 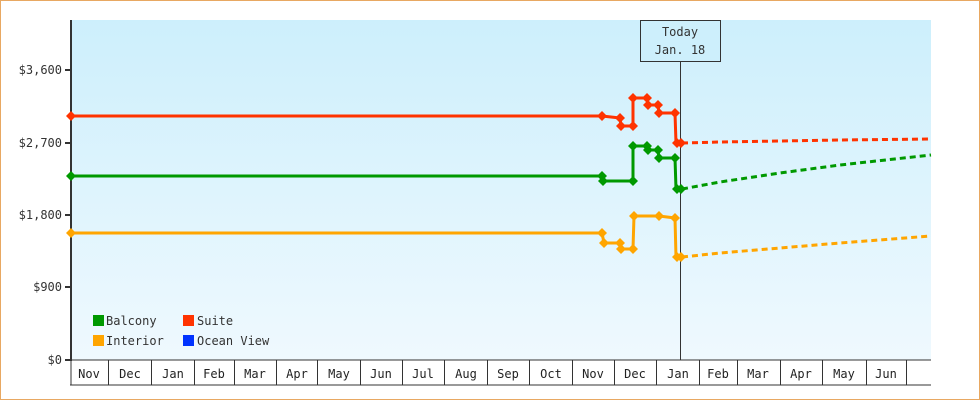 I want to click on legend: Balcony Suite Interior Ocean View, so click(x=181, y=331).